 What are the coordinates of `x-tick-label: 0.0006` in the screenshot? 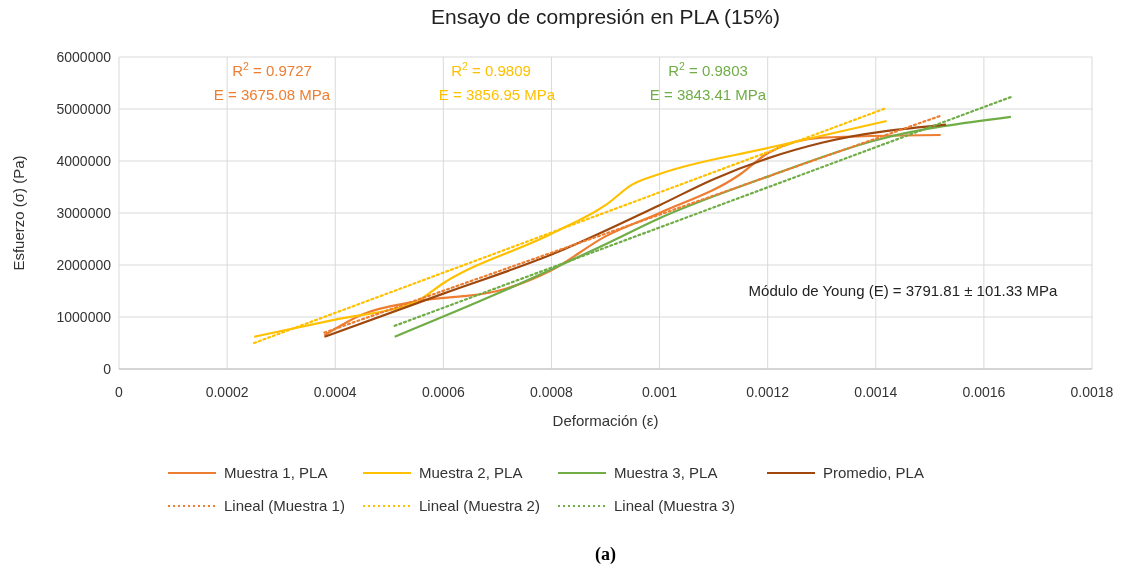 It's located at (443, 392).